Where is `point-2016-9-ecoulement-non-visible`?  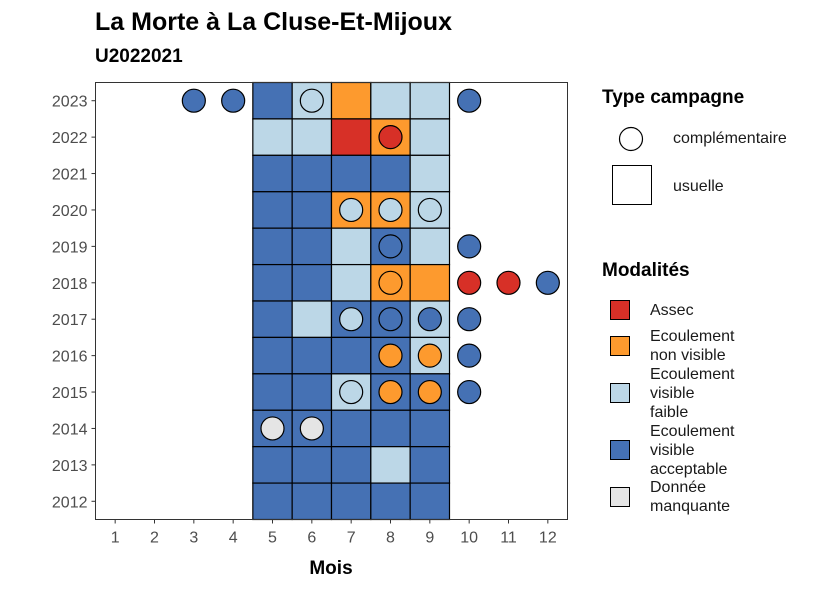
point-2016-9-ecoulement-non-visible is located at coordinates (429, 355).